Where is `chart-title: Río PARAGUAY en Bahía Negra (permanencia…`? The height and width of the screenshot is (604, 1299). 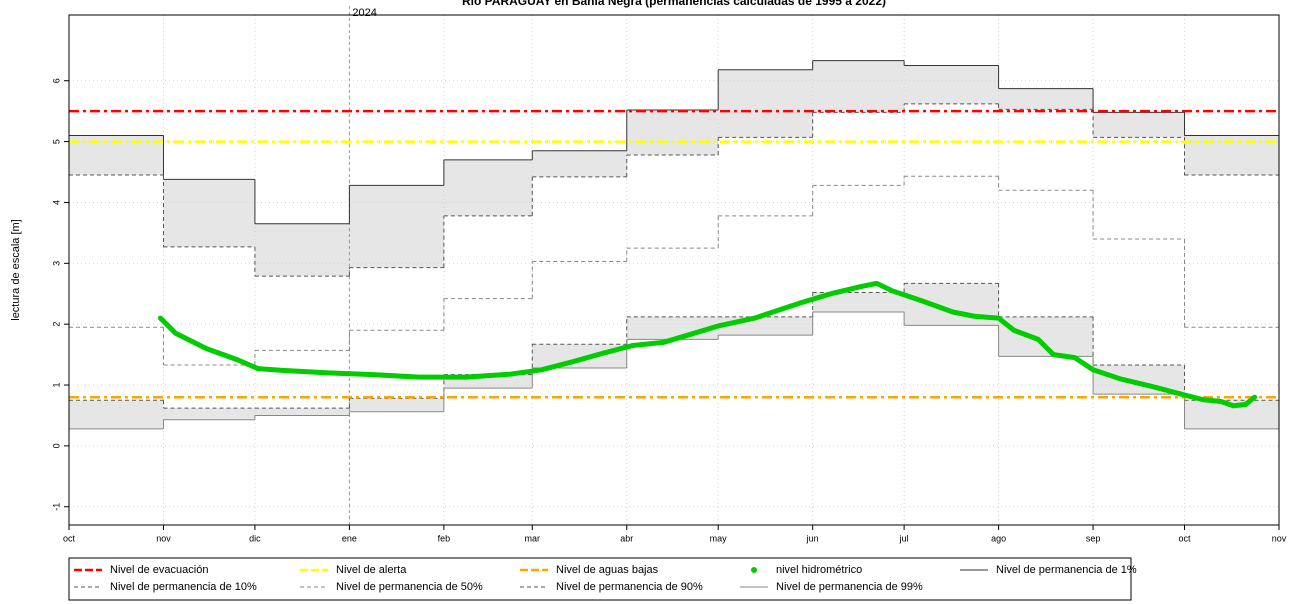 chart-title: Río PARAGUAY en Bahía Negra (permanencia… is located at coordinates (674, 4).